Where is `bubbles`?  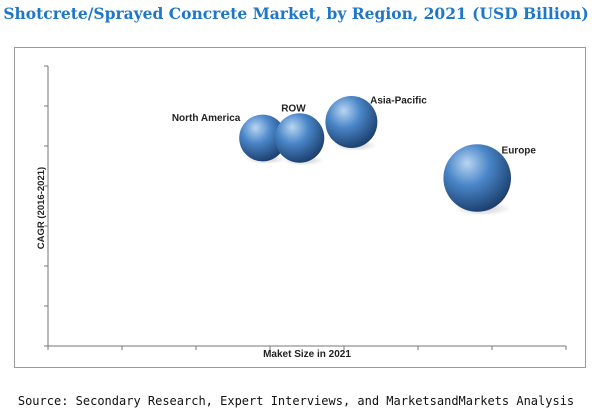
bubbles is located at coordinates (375, 156).